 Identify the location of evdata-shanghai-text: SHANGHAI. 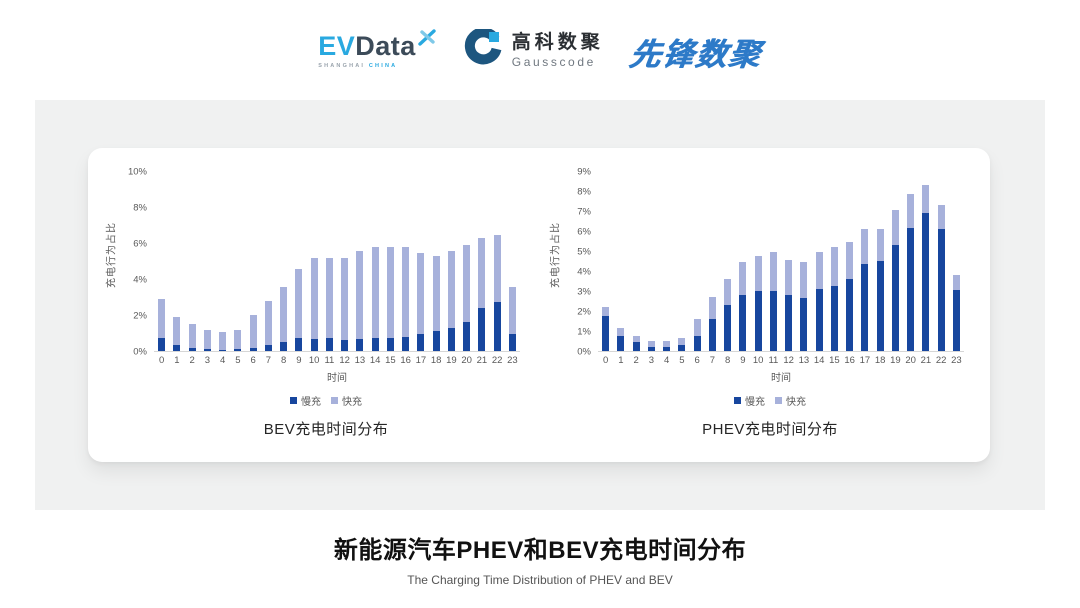
(342, 65).